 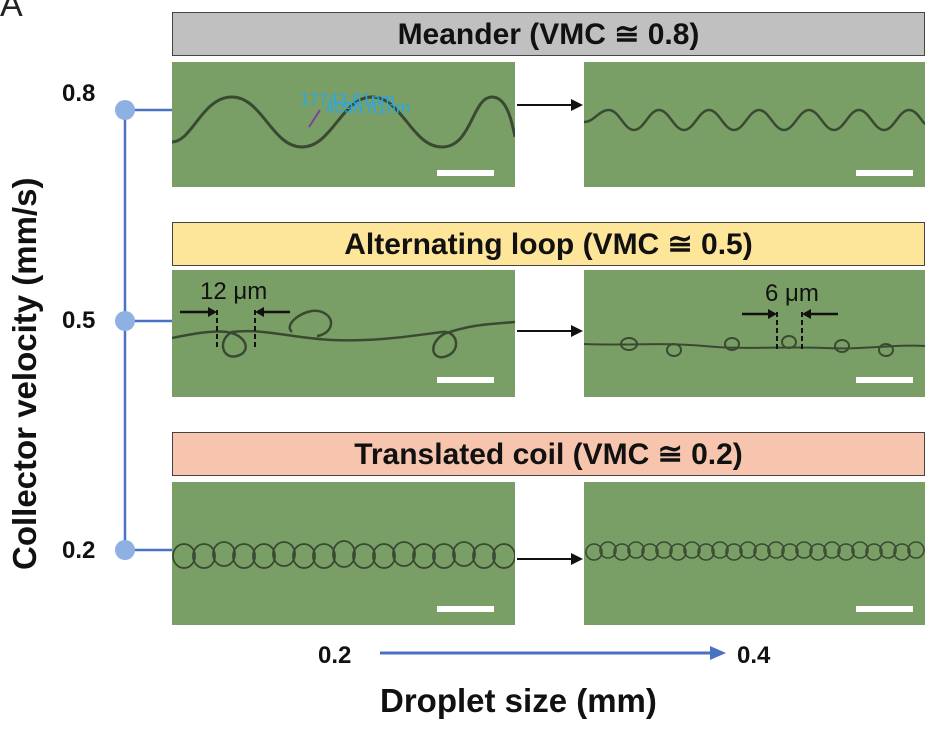 I want to click on image-coil-small-droplet, so click(x=343, y=553).